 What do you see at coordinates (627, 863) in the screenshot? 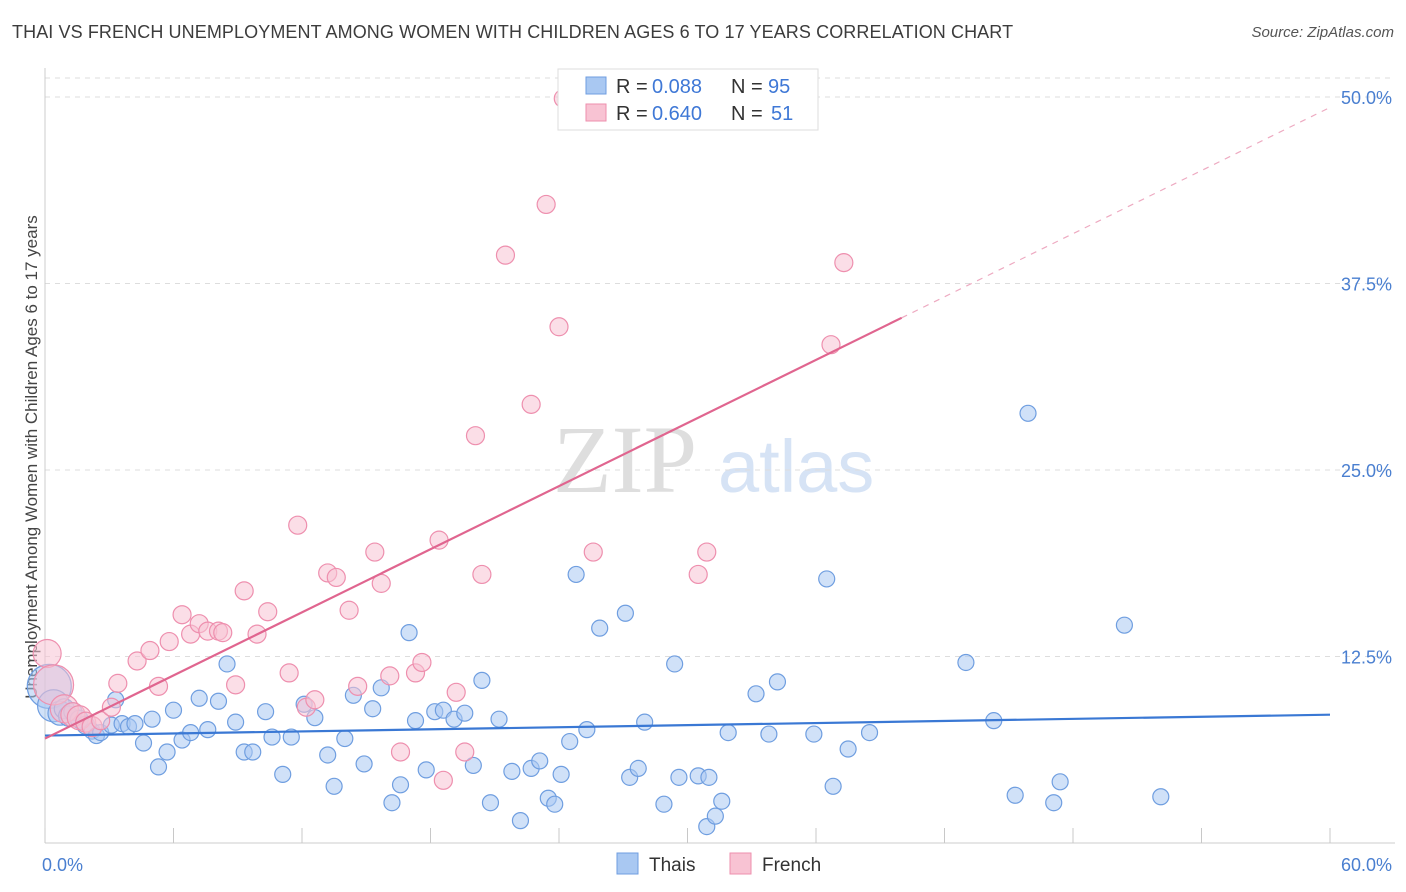
I see `bottom-legend-swatch-thais` at bounding box center [627, 863].